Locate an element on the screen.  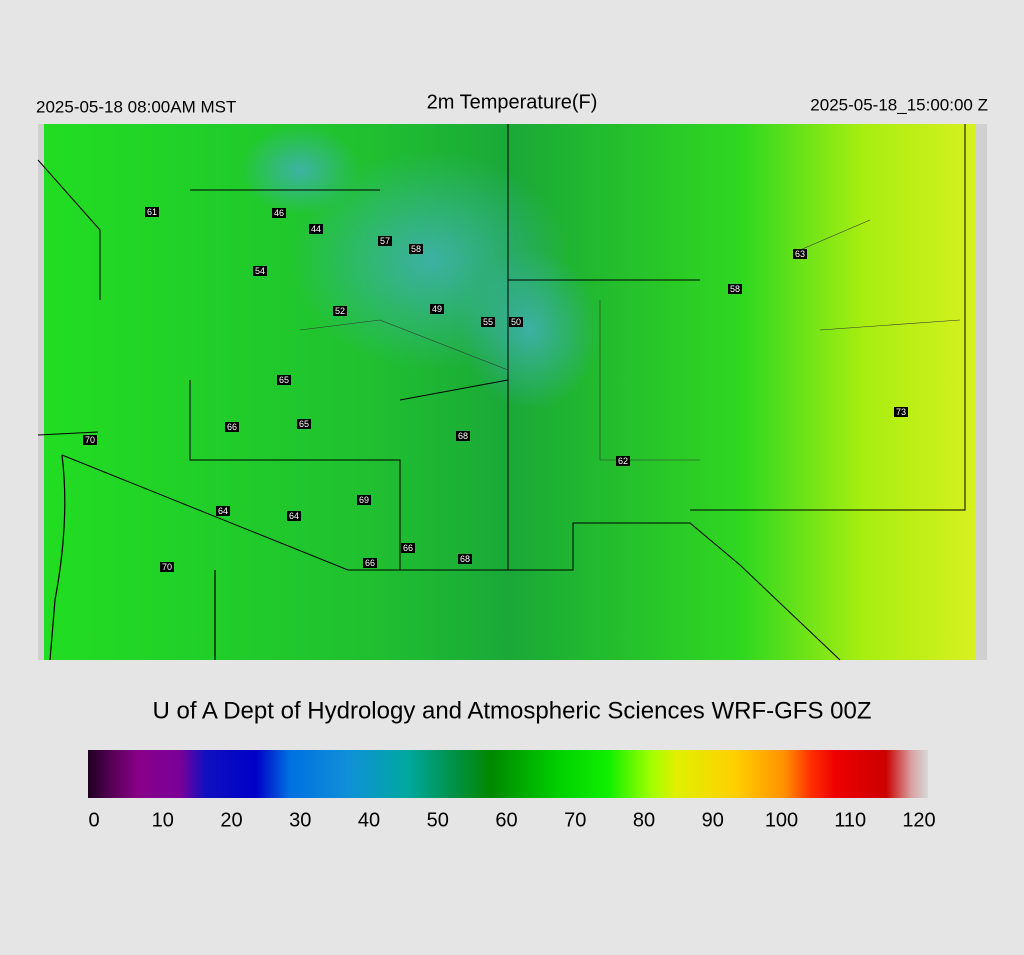
colorbar-tick-label: 70 is located at coordinates (575, 820).